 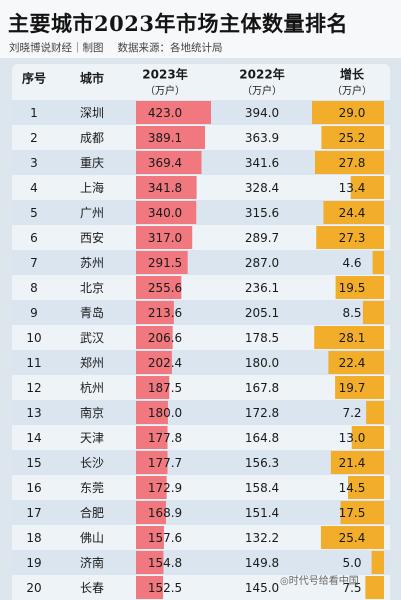 What do you see at coordinates (352, 113) in the screenshot?
I see `cell-growth: 29.0` at bounding box center [352, 113].